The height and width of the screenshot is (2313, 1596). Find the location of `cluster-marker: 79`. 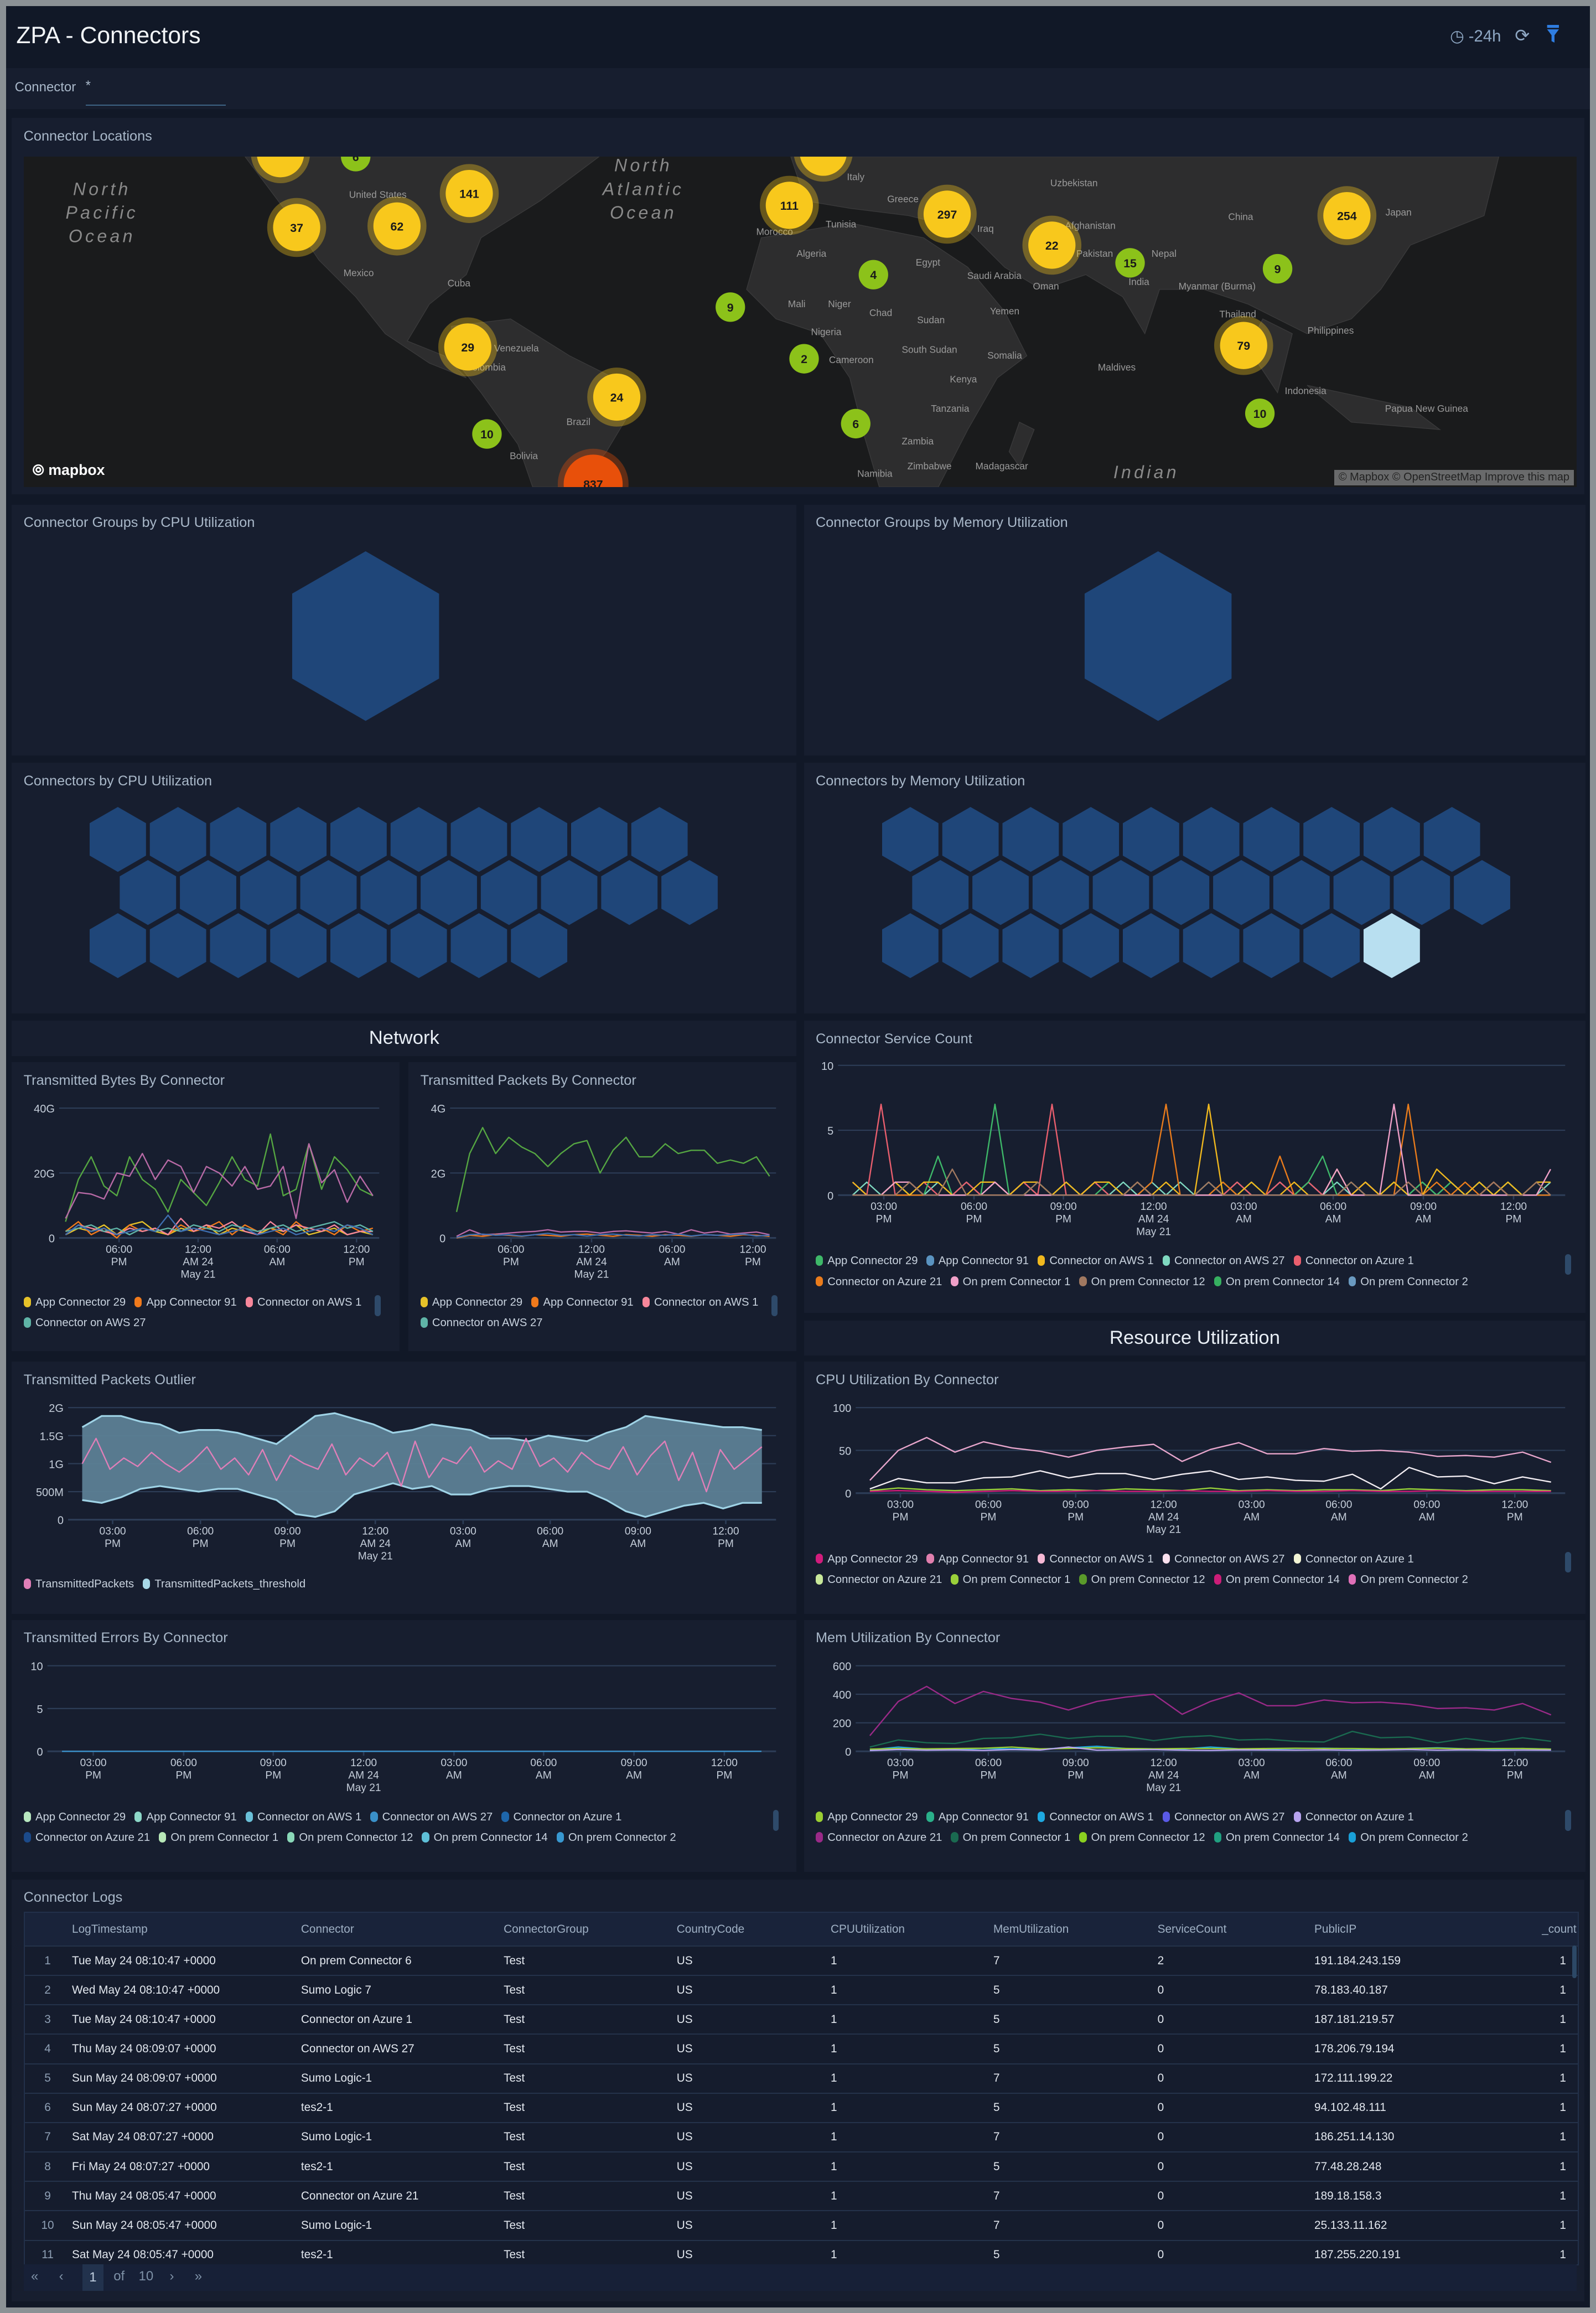

cluster-marker: 79 is located at coordinates (1243, 345).